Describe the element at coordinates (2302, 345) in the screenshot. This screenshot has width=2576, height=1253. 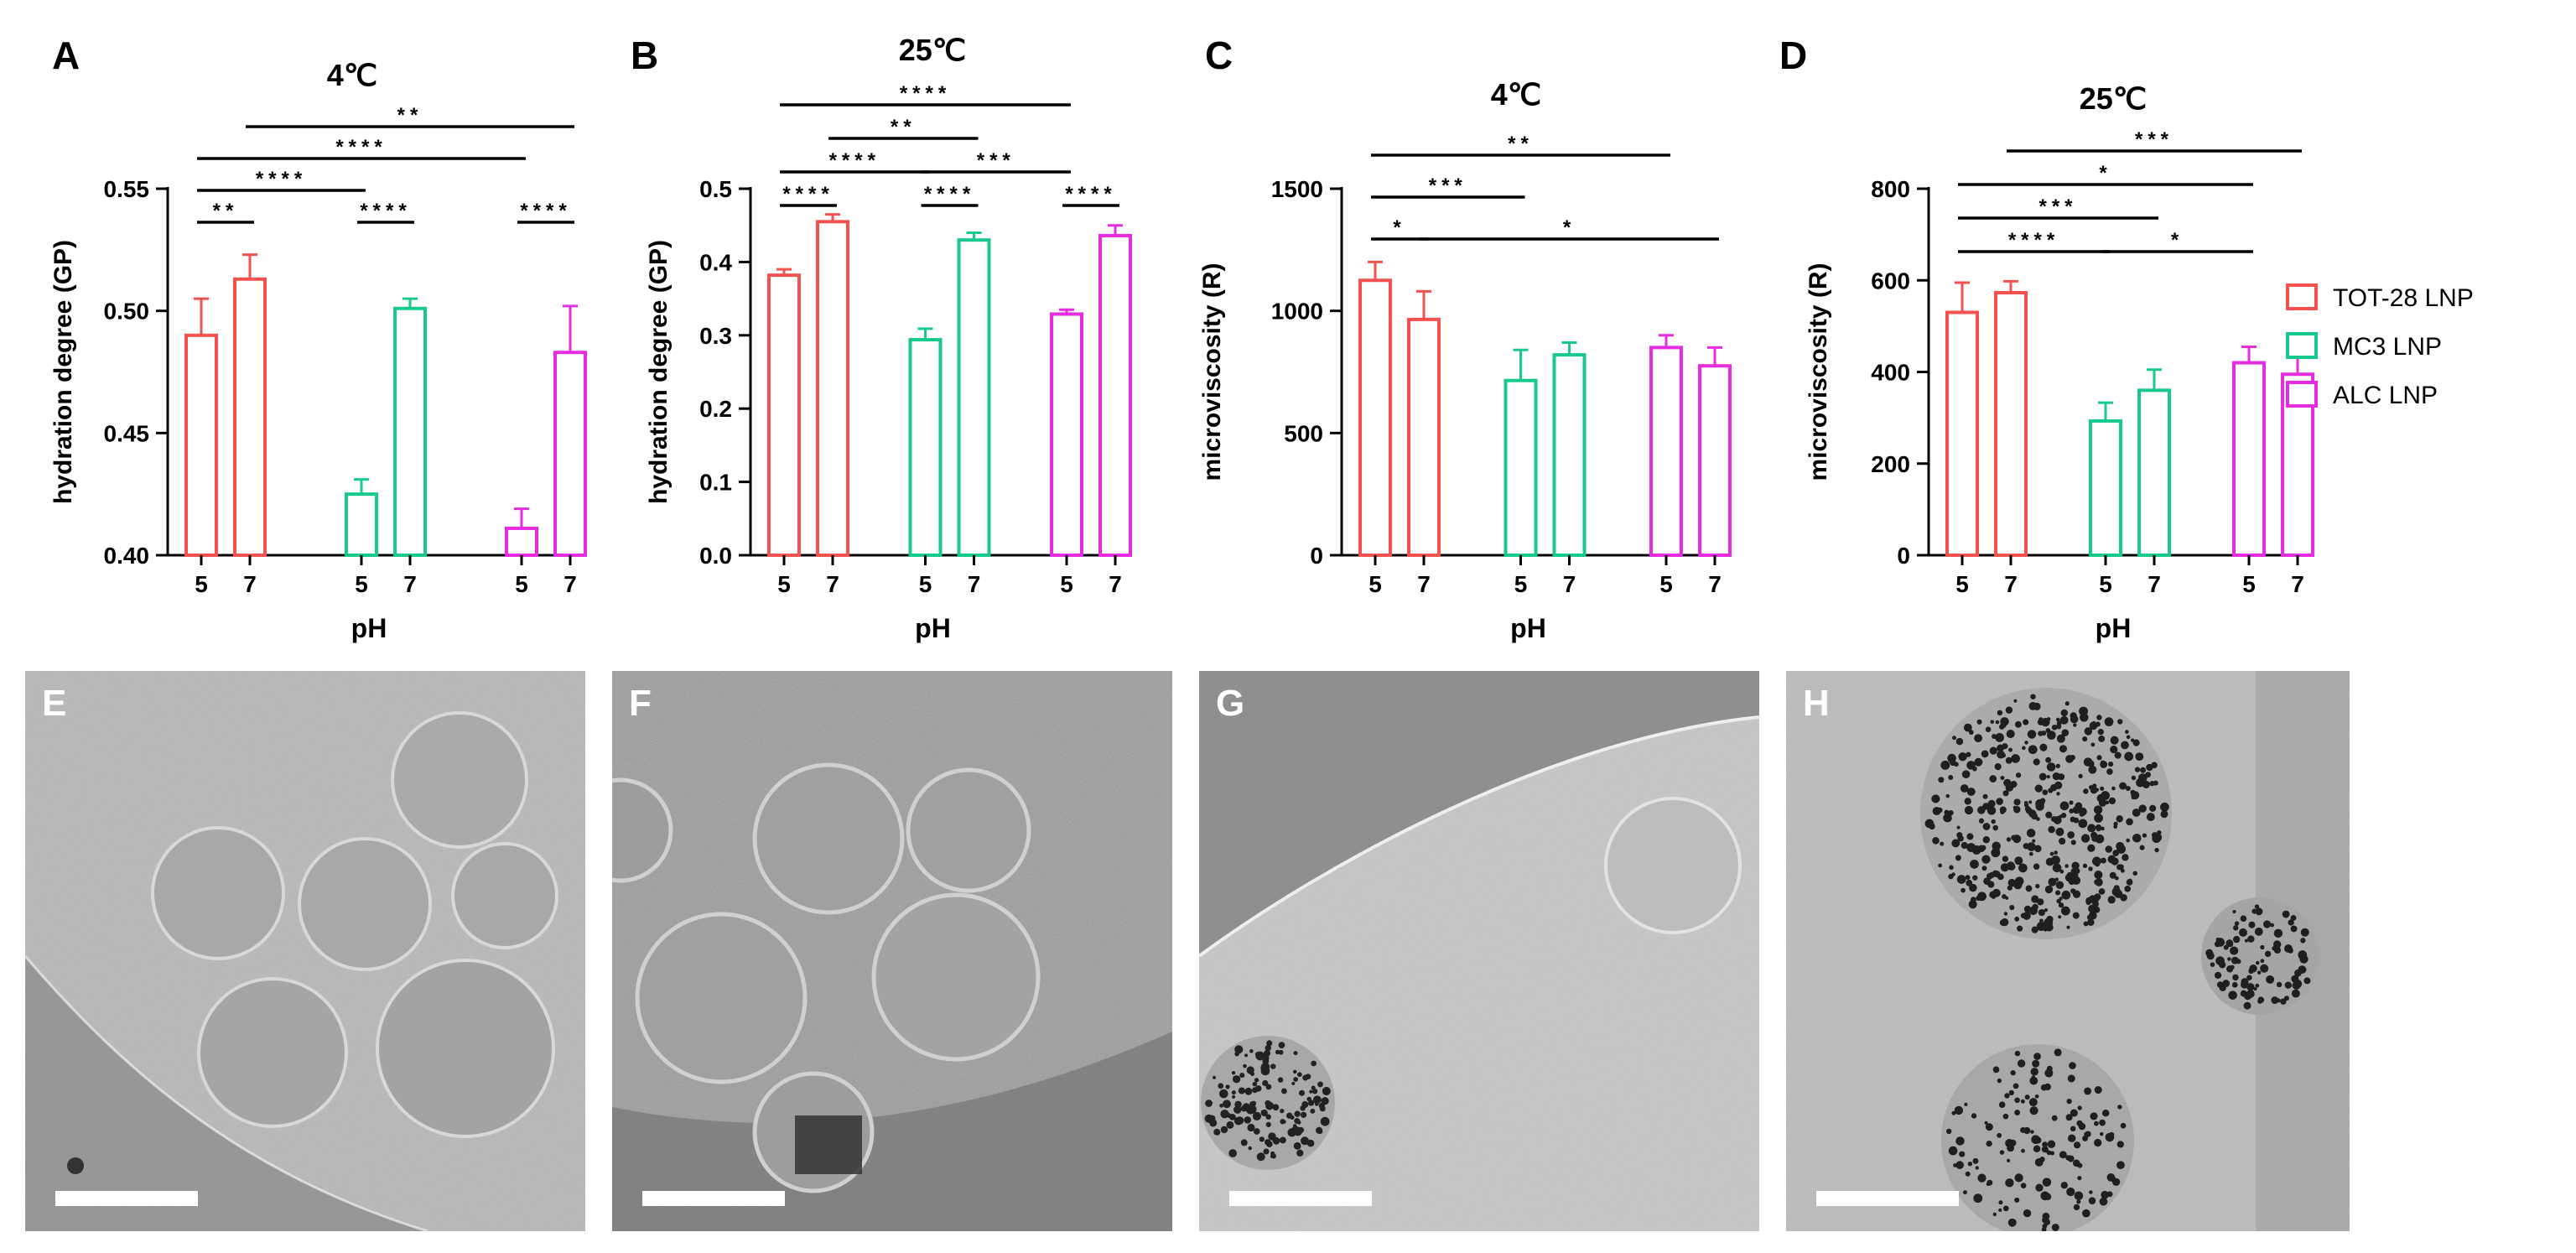
I see `legend-swatch` at that location.